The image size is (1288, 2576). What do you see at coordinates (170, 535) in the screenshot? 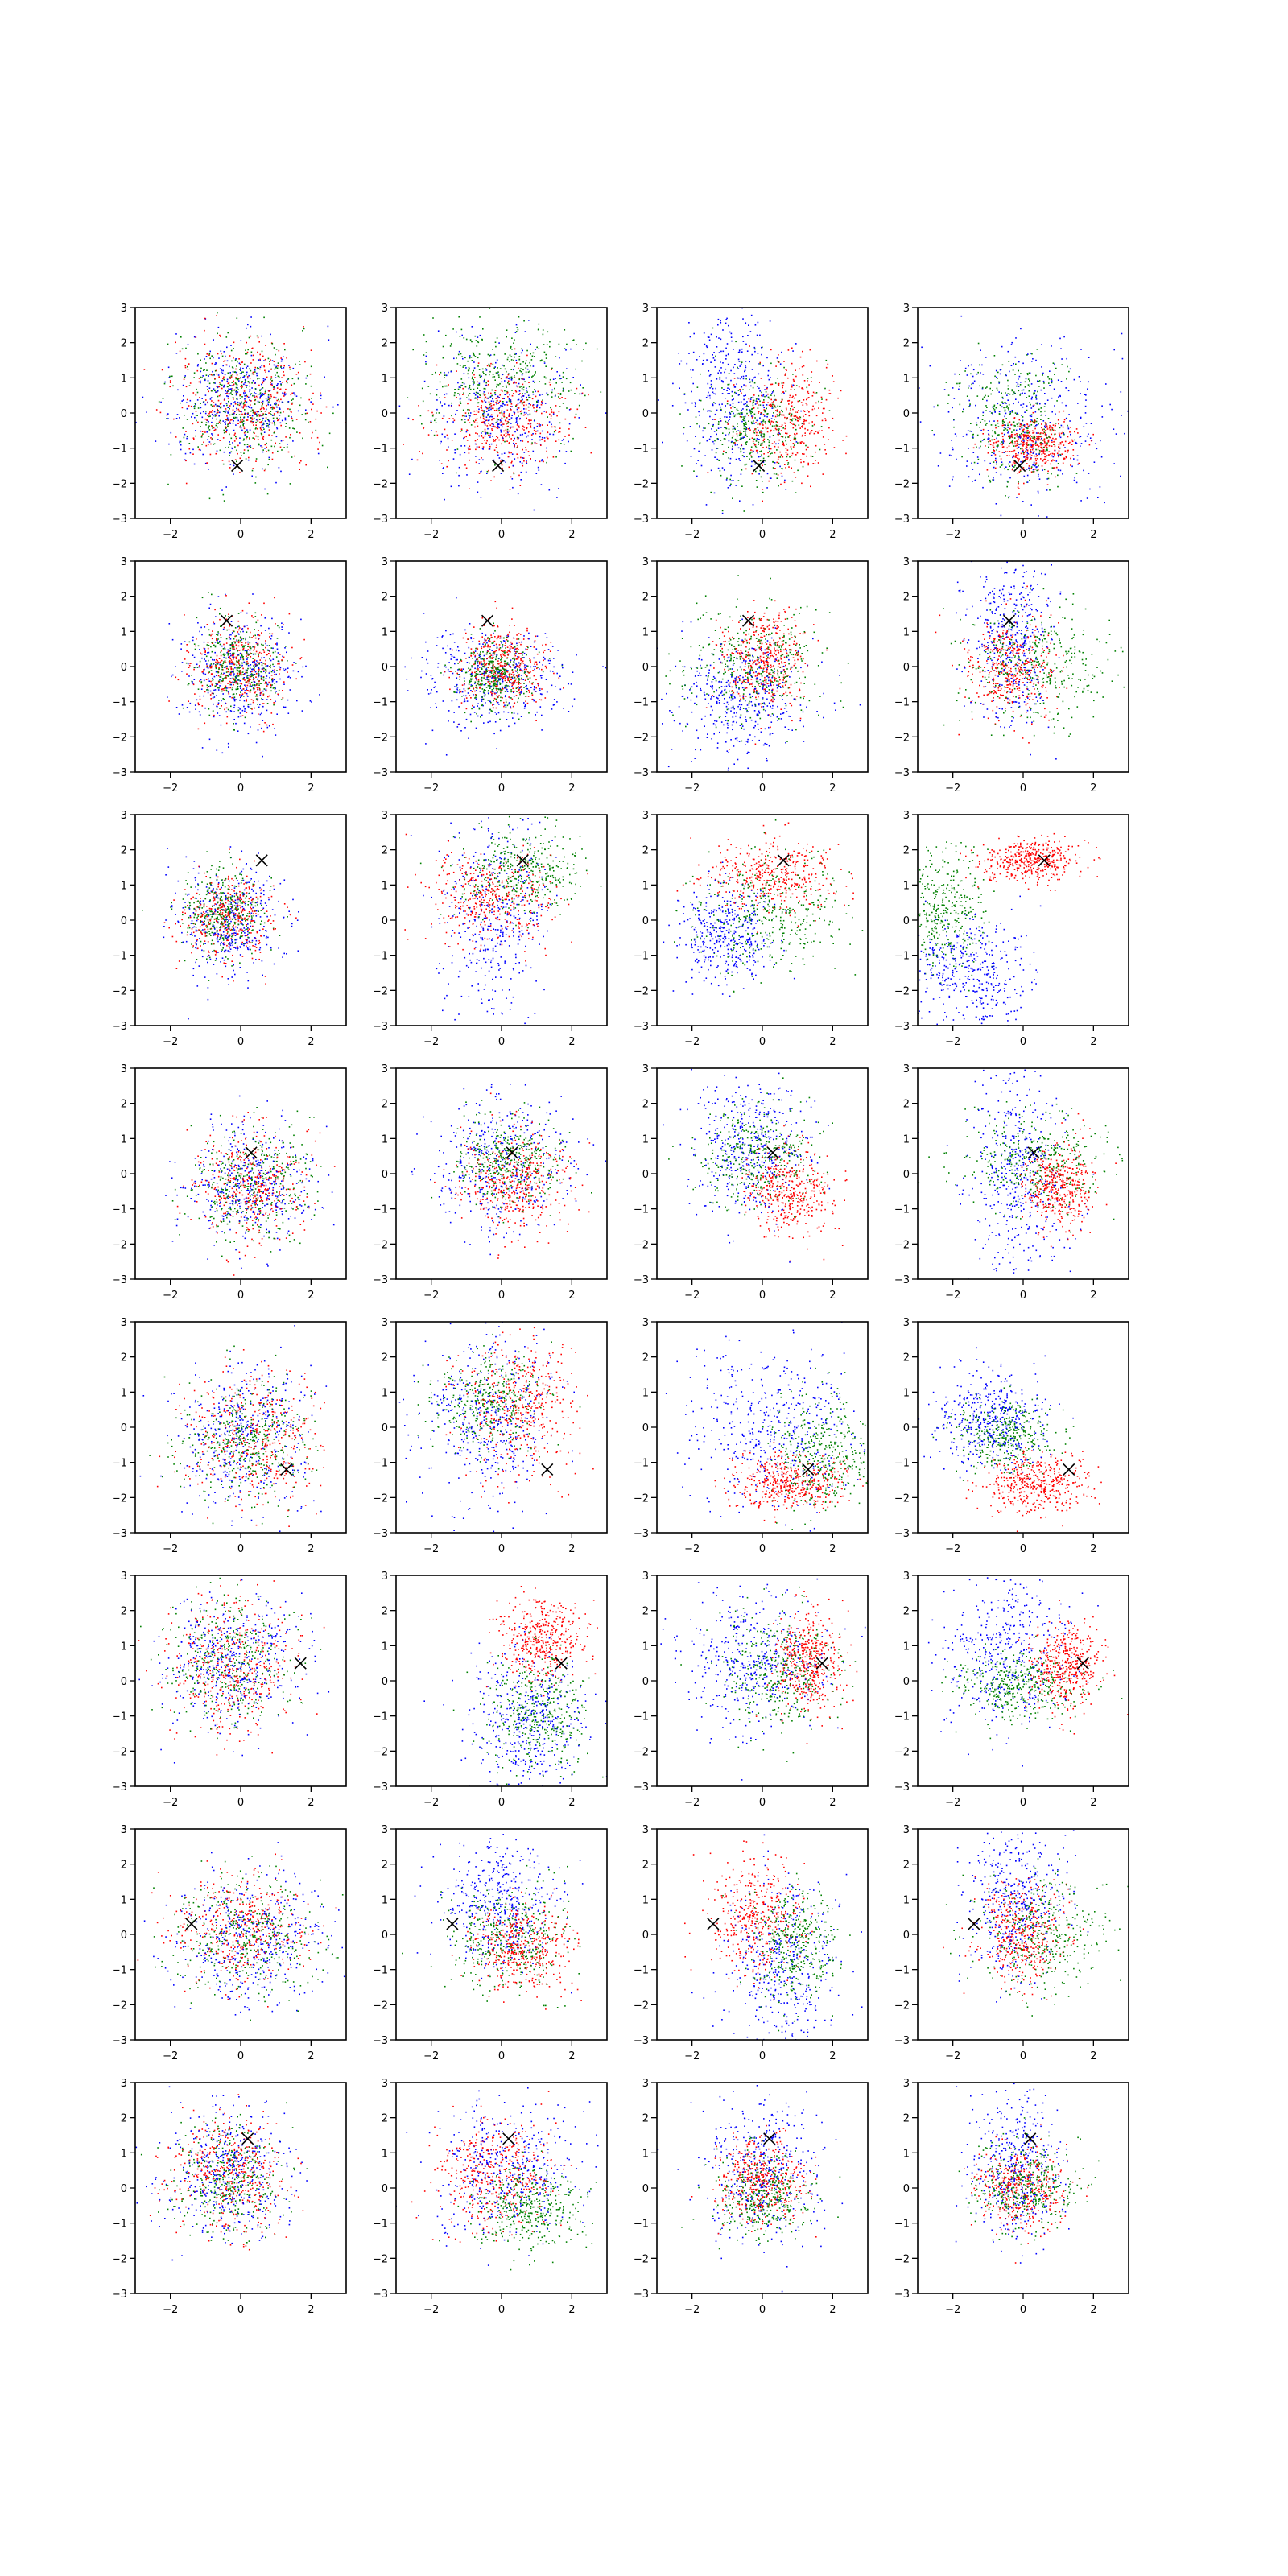
I see `x-tick-label: −2` at bounding box center [170, 535].